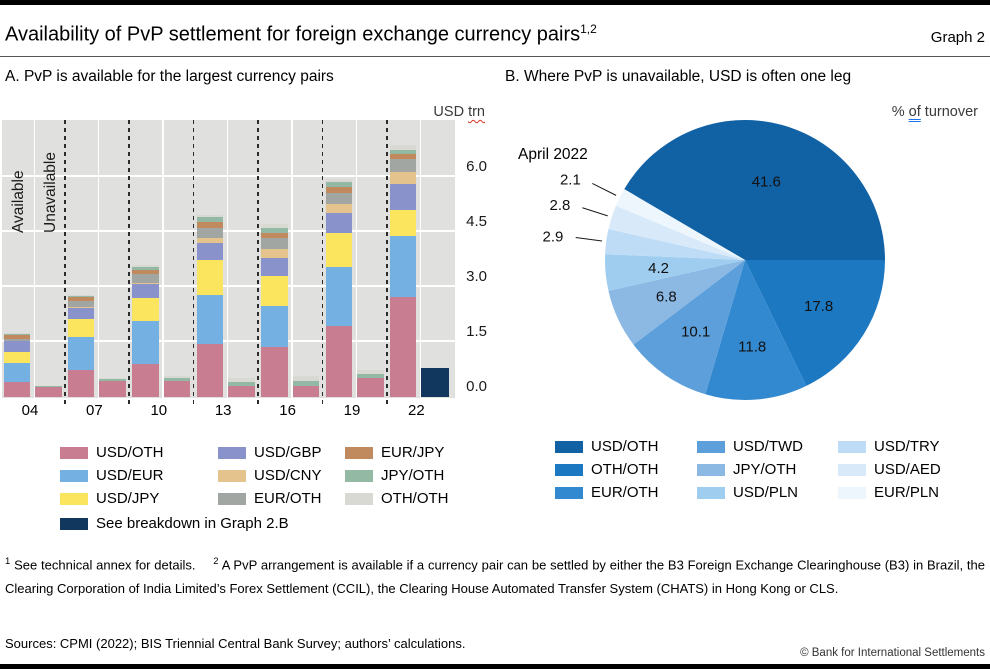 The height and width of the screenshot is (669, 990). I want to click on x-tick-label: 19, so click(352, 410).